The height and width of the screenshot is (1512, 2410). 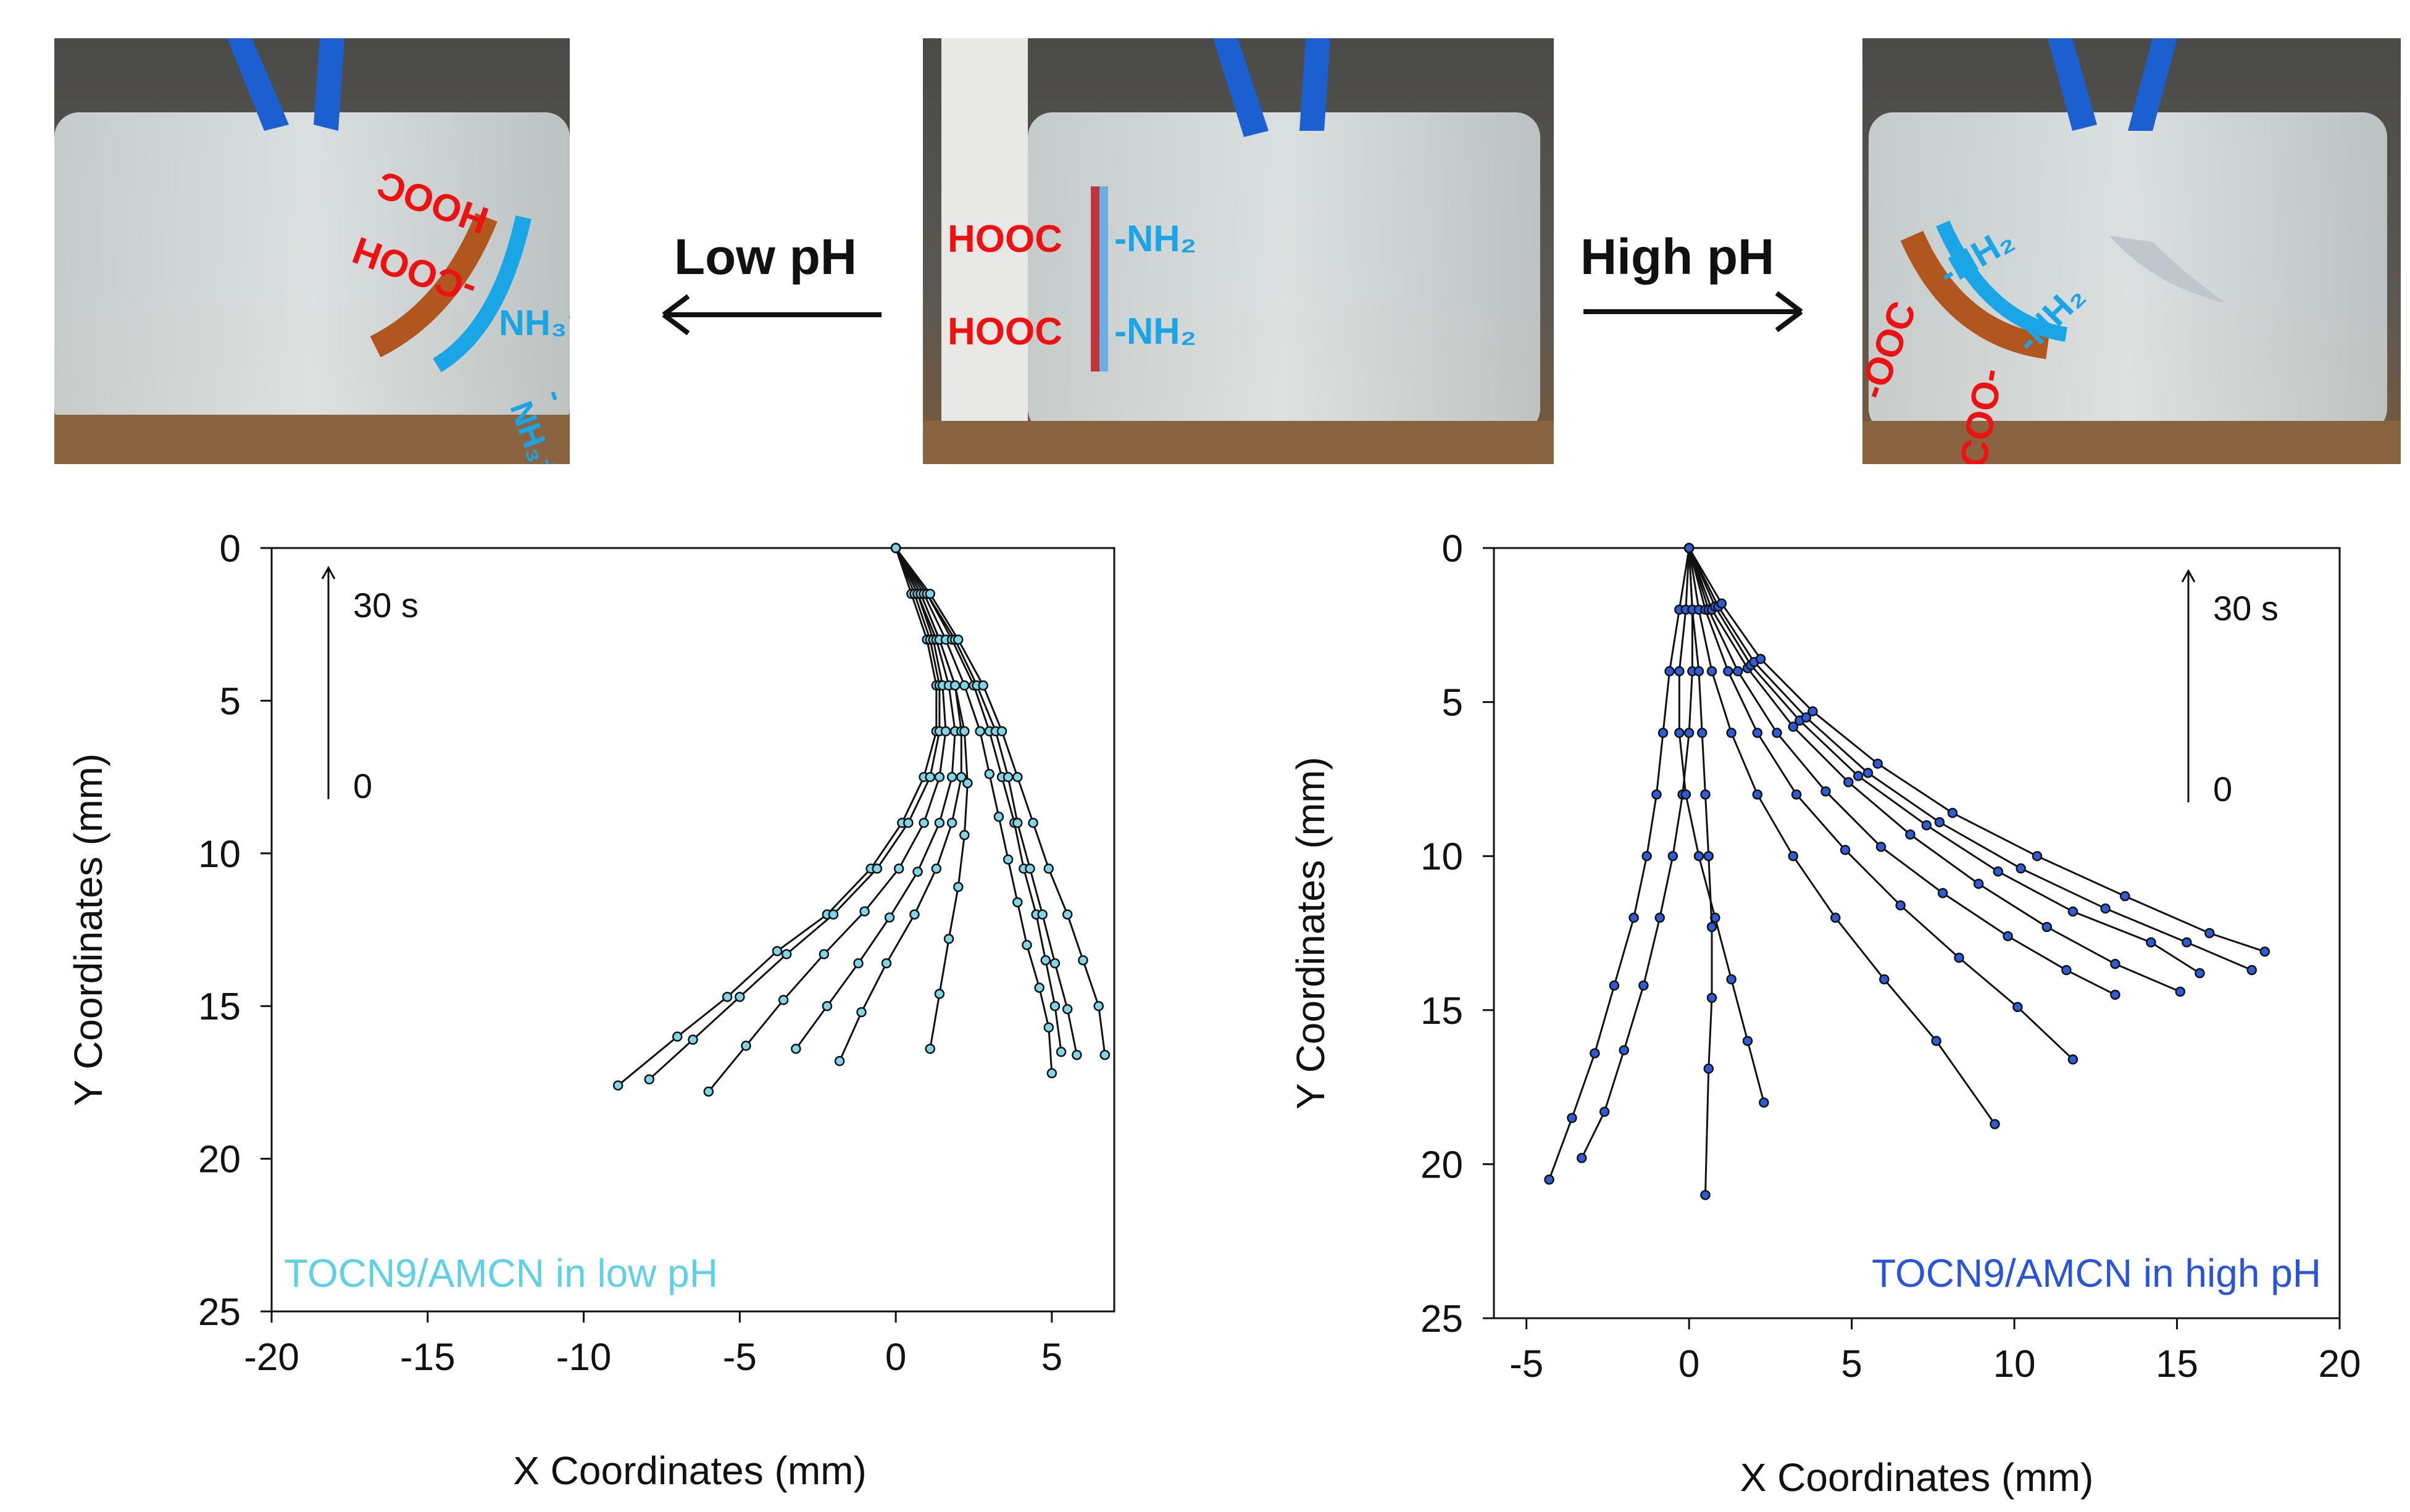 I want to click on x-tick-label: -15, so click(x=428, y=1357).